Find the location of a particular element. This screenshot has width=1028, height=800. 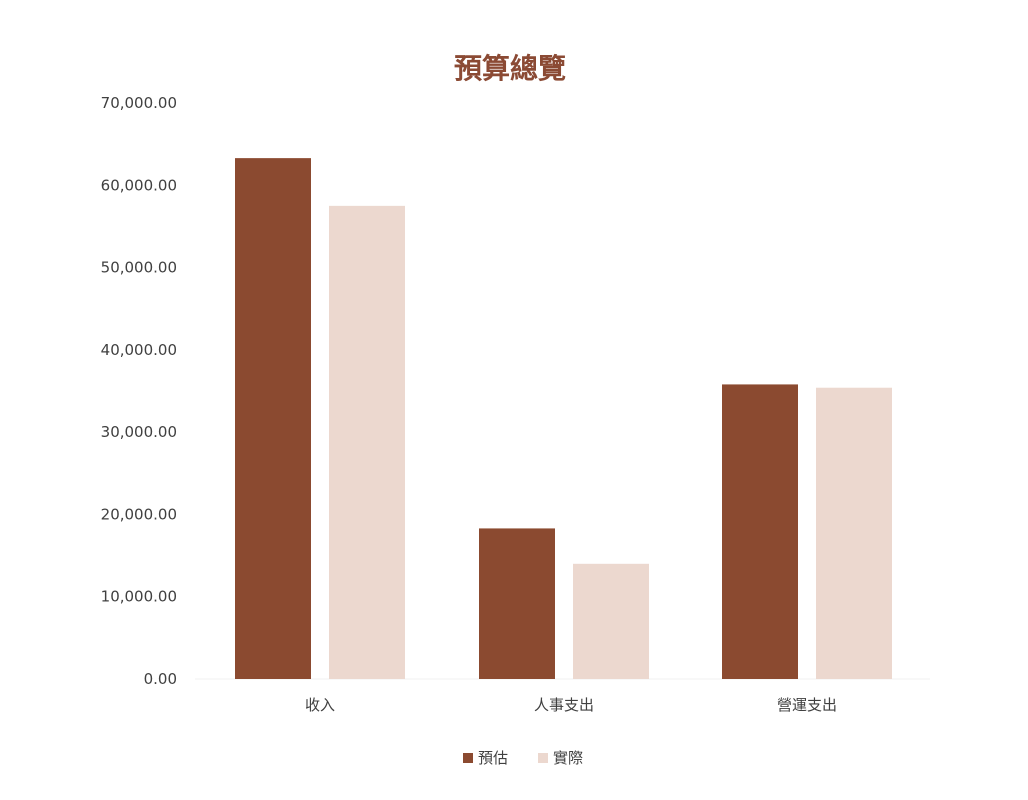

legend-label: 預估 is located at coordinates (493, 758).